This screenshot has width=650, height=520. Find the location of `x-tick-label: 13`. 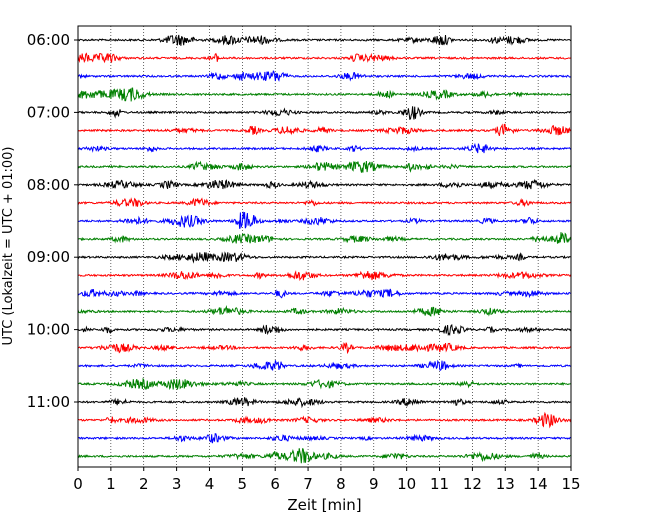

x-tick-label: 13 is located at coordinates (505, 484).